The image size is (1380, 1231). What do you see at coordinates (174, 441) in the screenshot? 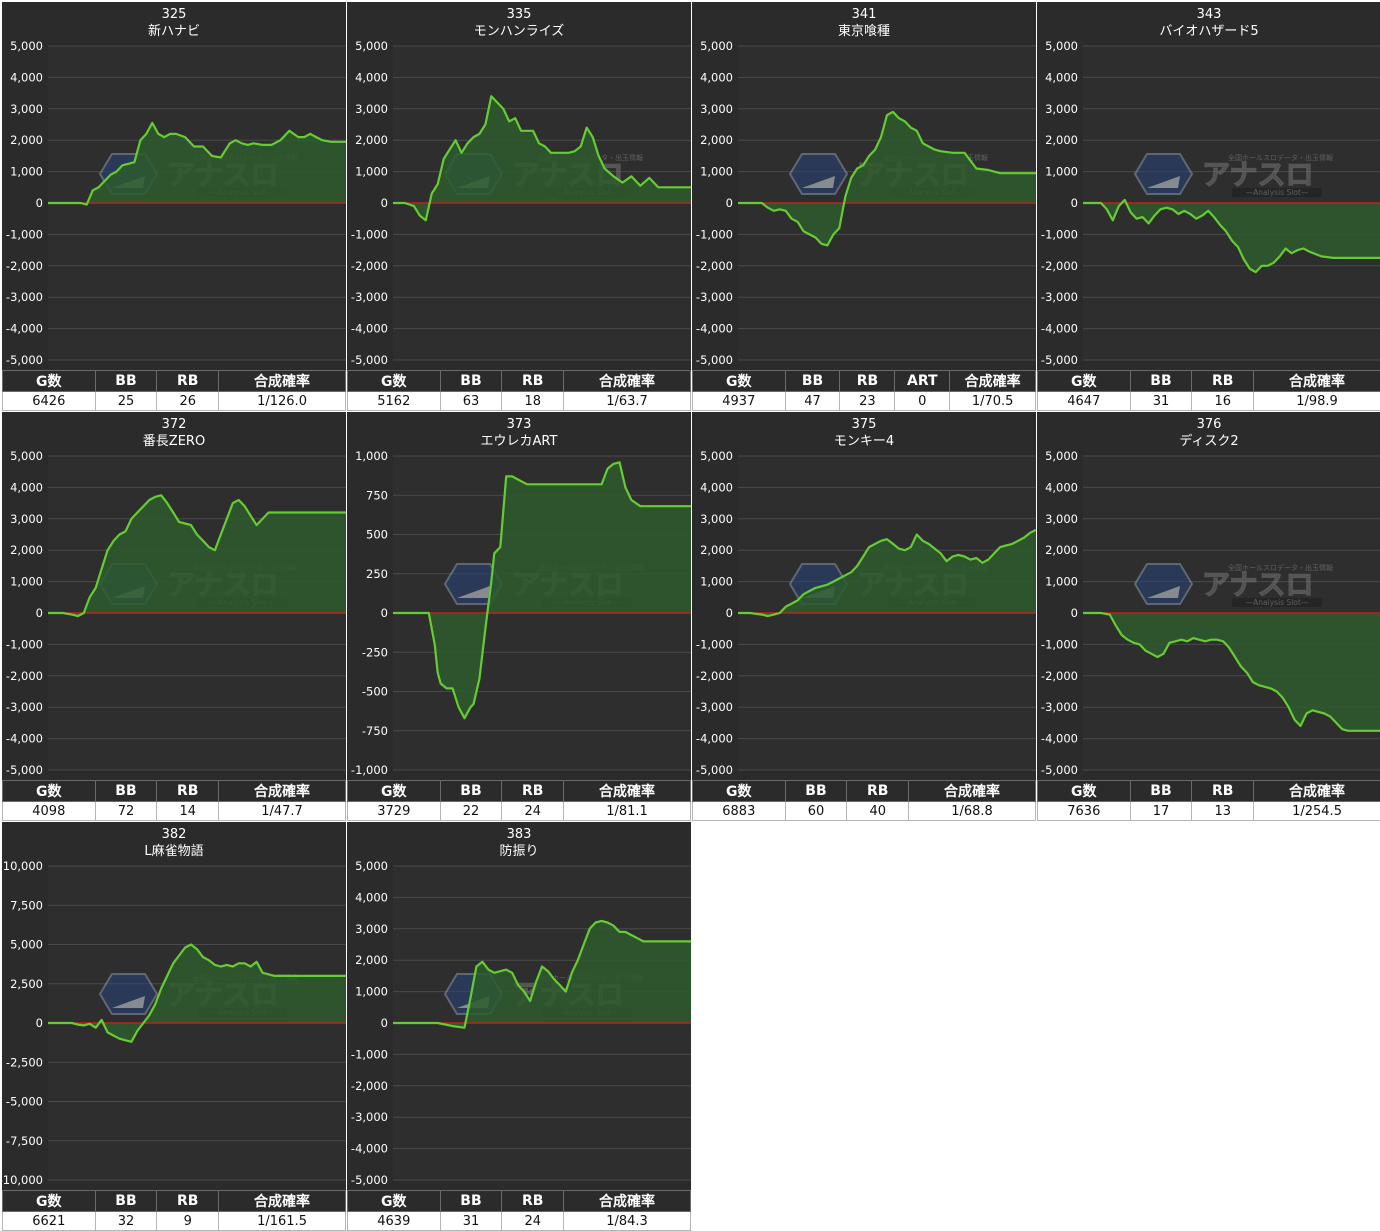
I see `chart-title: 番長ZERO` at bounding box center [174, 441].